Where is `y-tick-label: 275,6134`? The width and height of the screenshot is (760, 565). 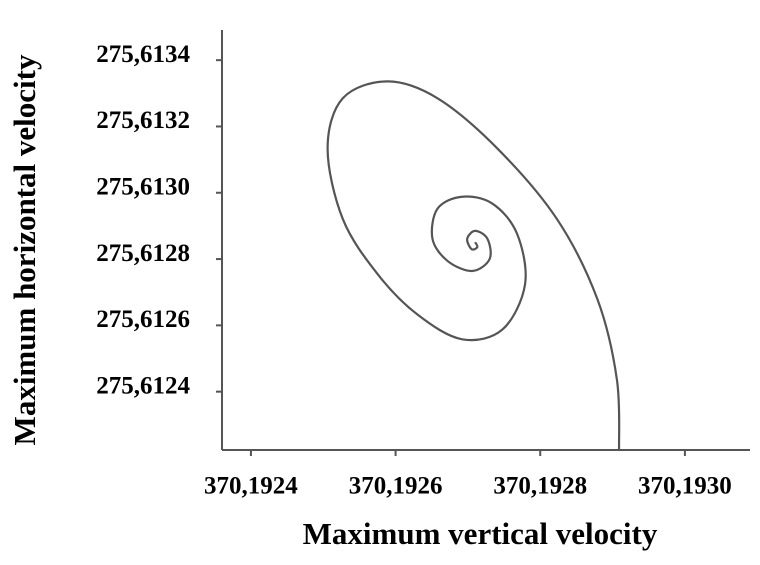
y-tick-label: 275,6134 is located at coordinates (143, 54).